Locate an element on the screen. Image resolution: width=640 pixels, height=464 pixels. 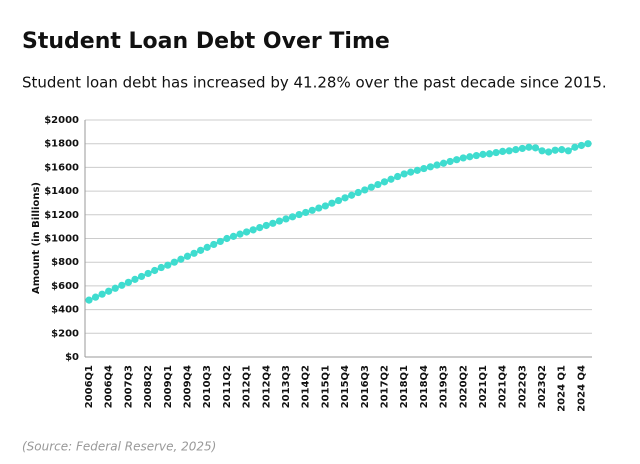
y-tick-label: $600 is located at coordinates (65, 286).